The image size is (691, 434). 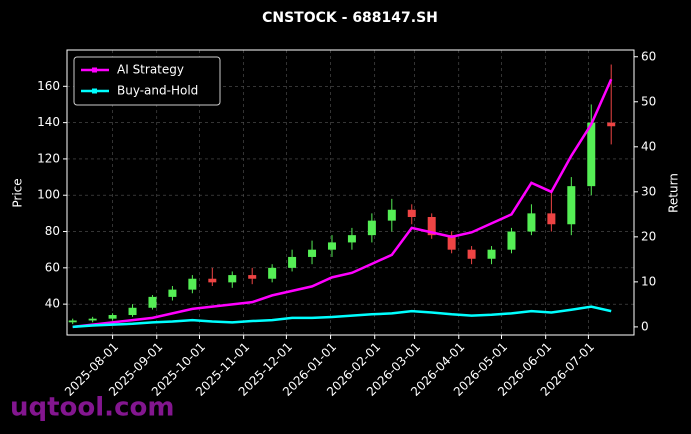 I want to click on y2-tick-label: 50, so click(x=648, y=101).